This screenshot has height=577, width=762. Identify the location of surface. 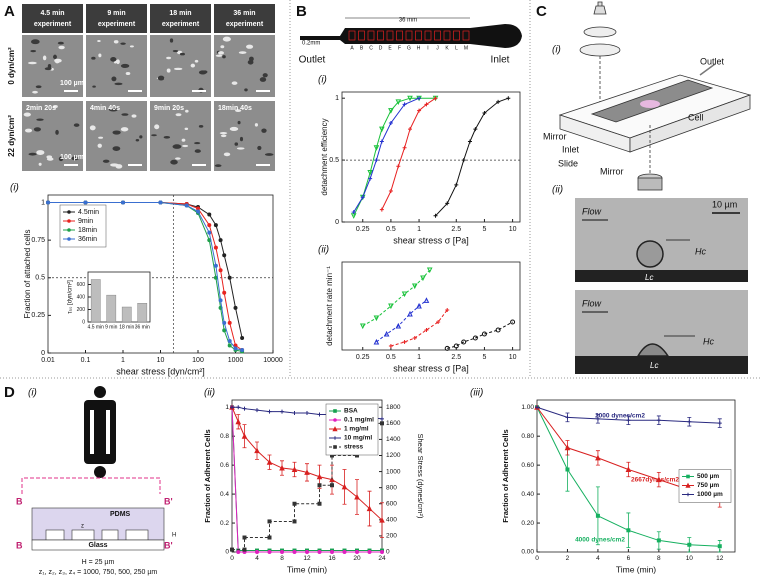
(661, 276).